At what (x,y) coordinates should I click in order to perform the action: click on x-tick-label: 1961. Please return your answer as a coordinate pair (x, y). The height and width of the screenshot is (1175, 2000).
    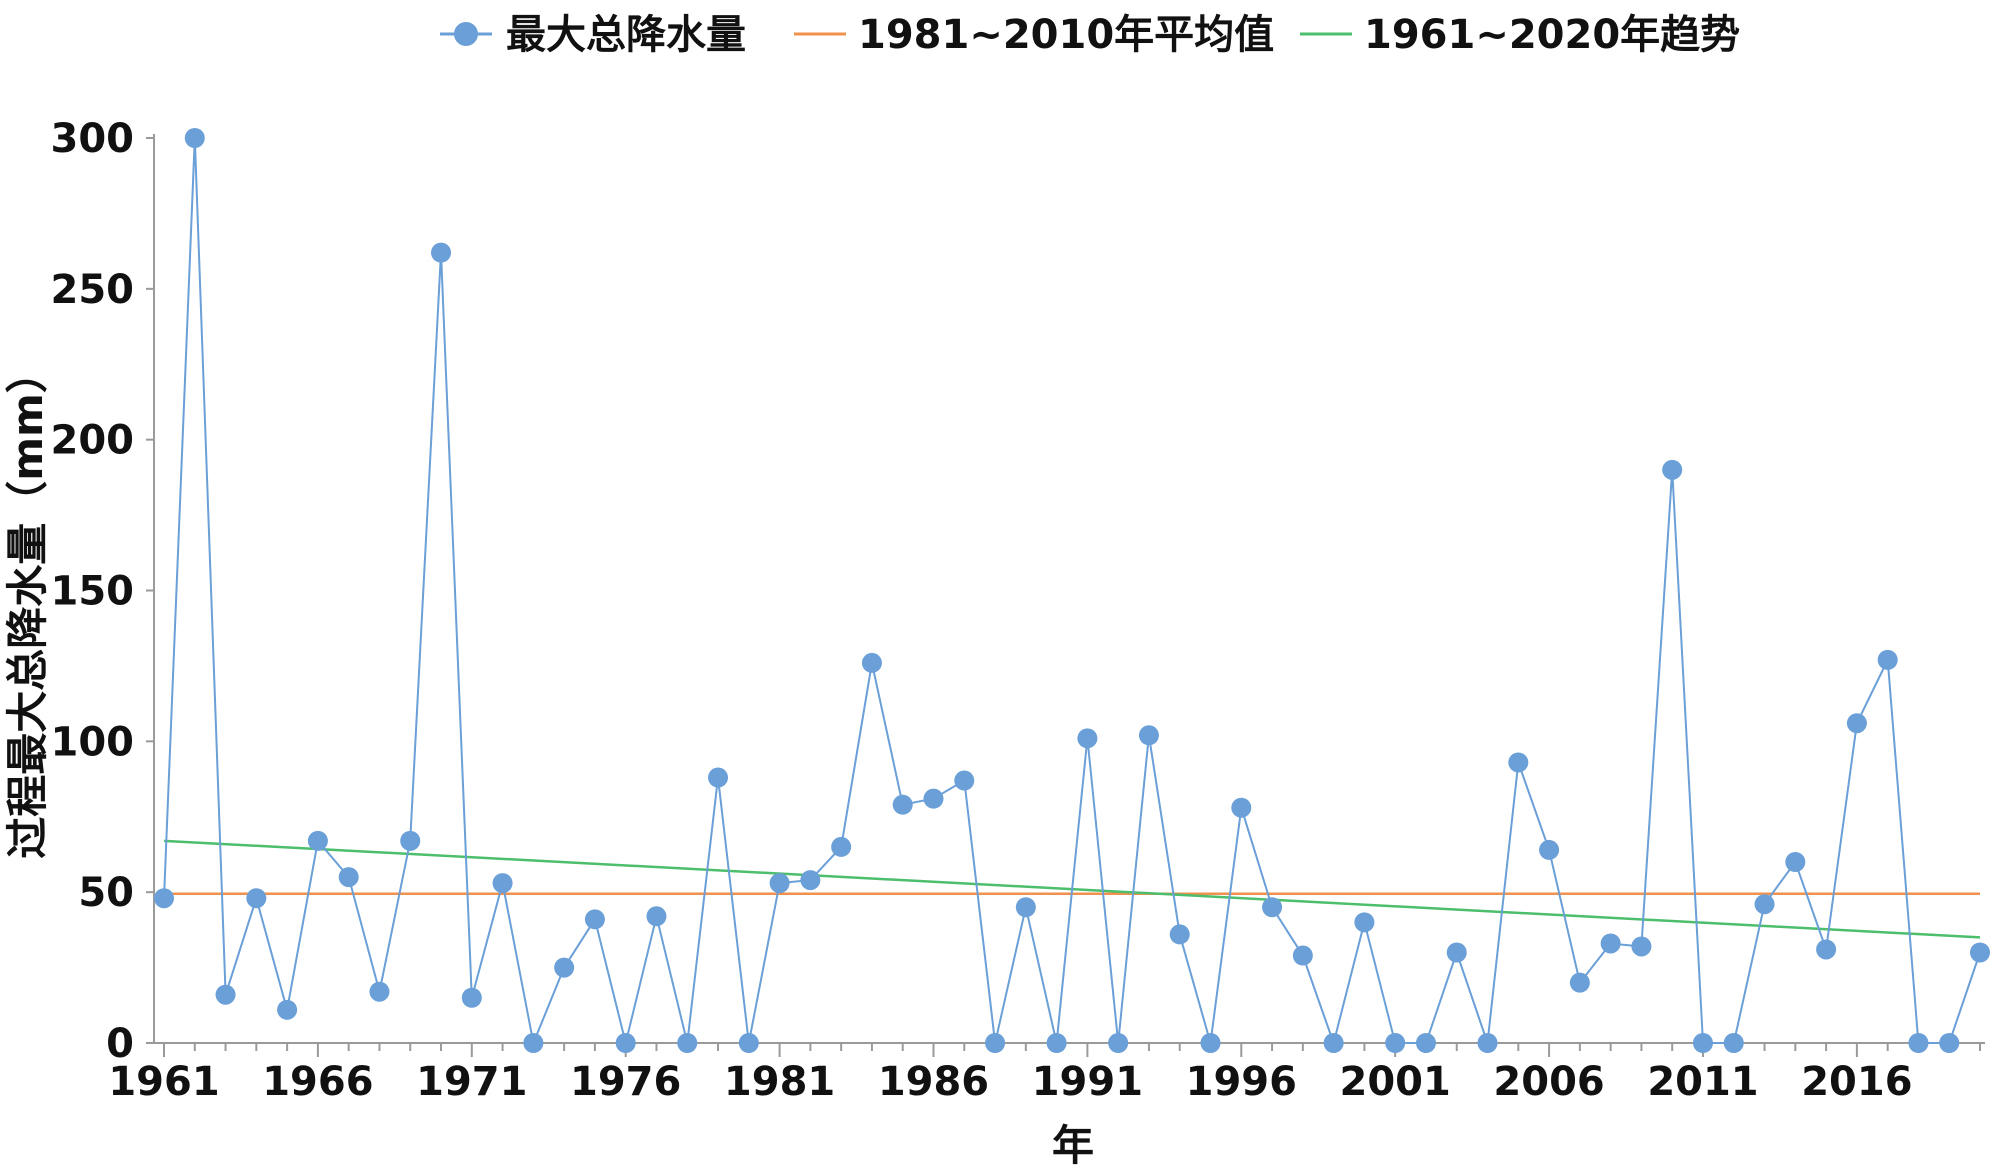
    Looking at the image, I should click on (163, 1082).